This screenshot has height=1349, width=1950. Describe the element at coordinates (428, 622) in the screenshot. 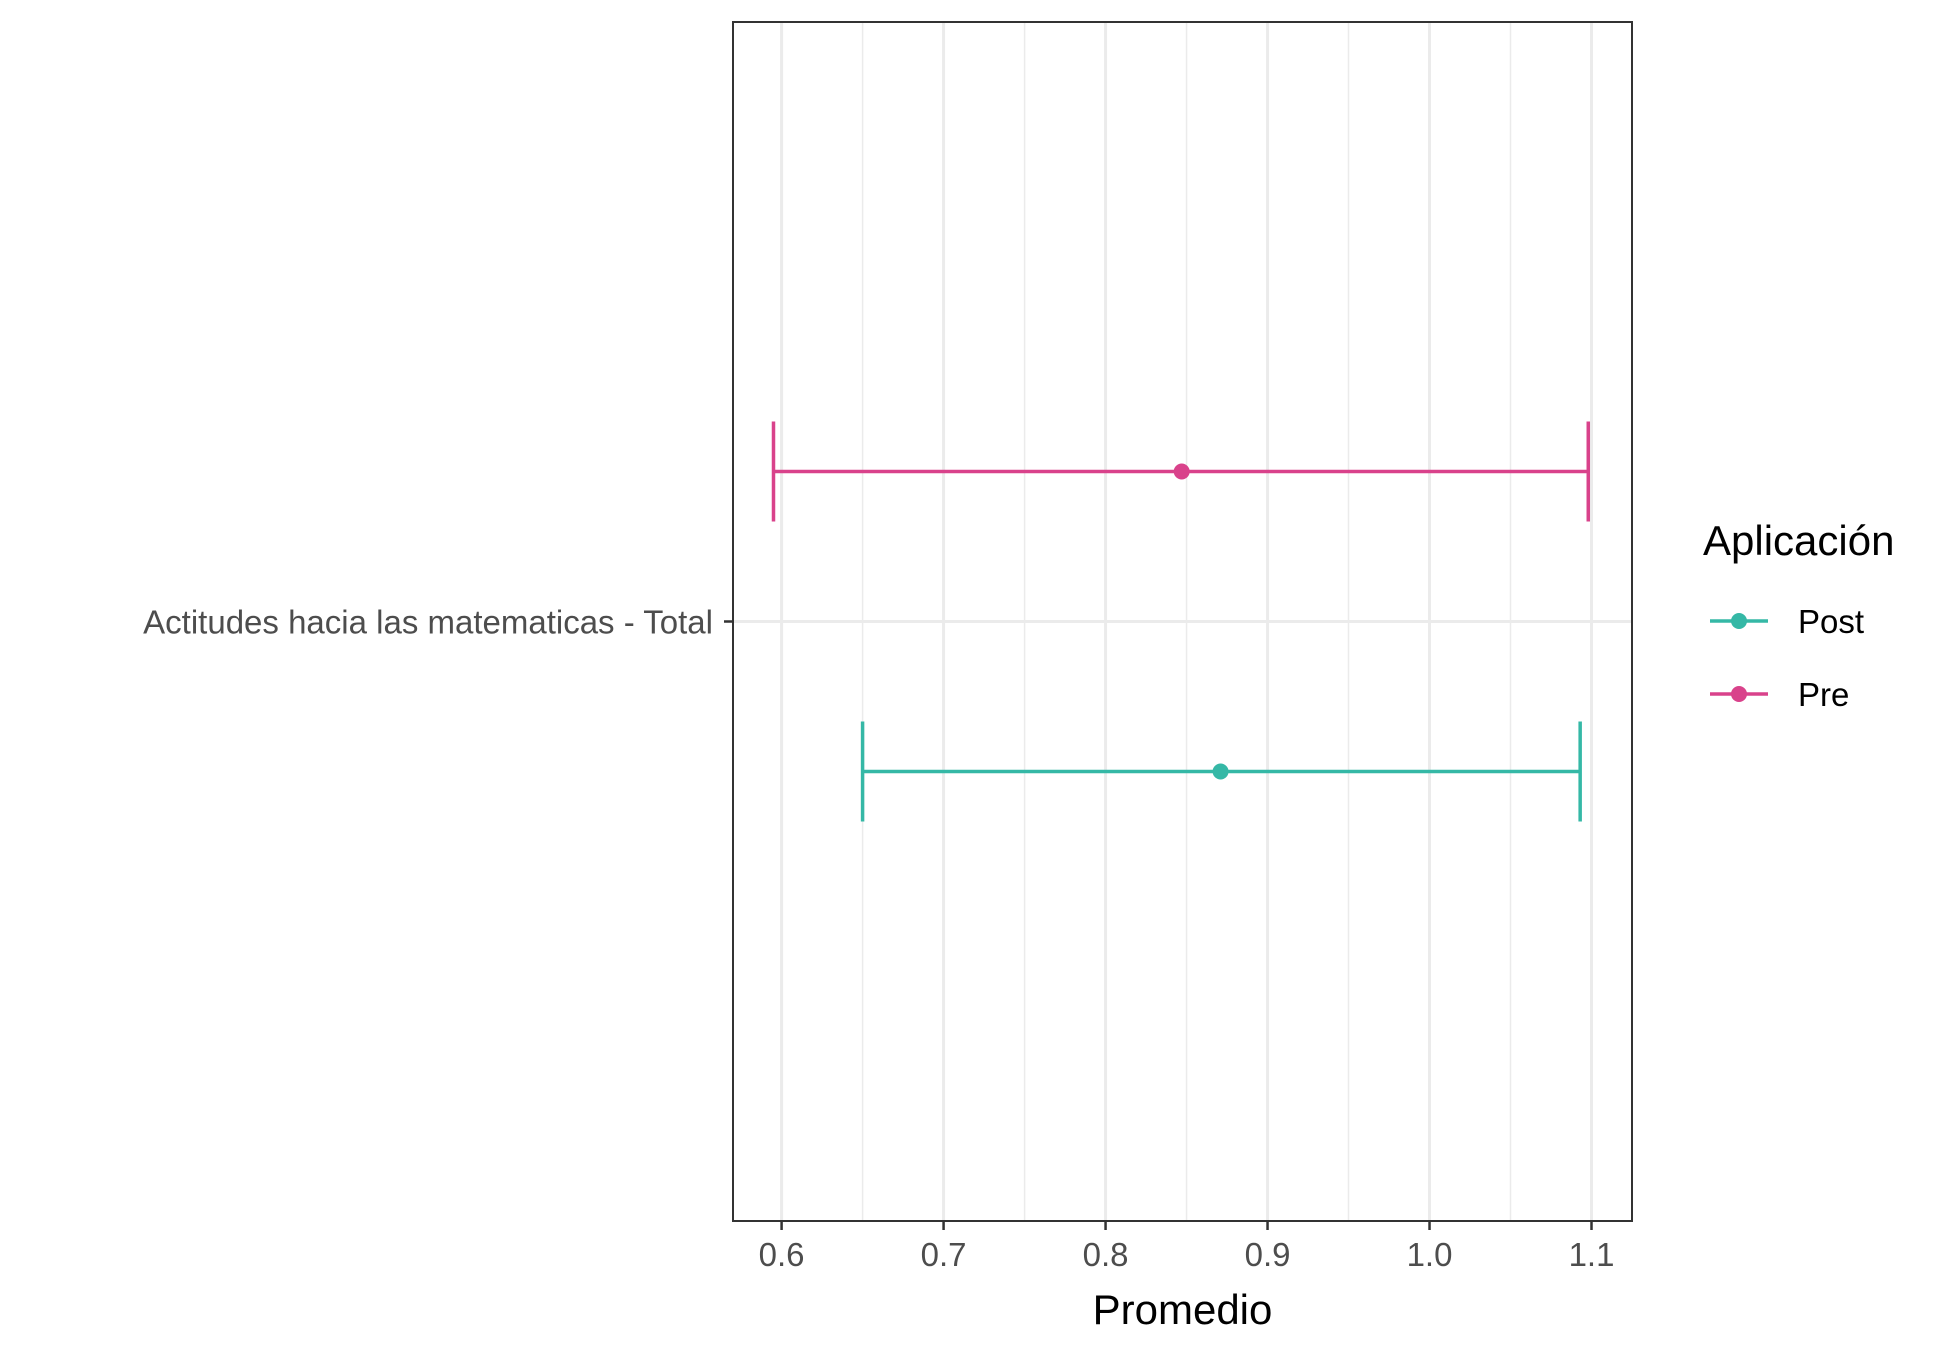

I see `y-tick-label: Actitudes hacia las matematicas - Total` at that location.